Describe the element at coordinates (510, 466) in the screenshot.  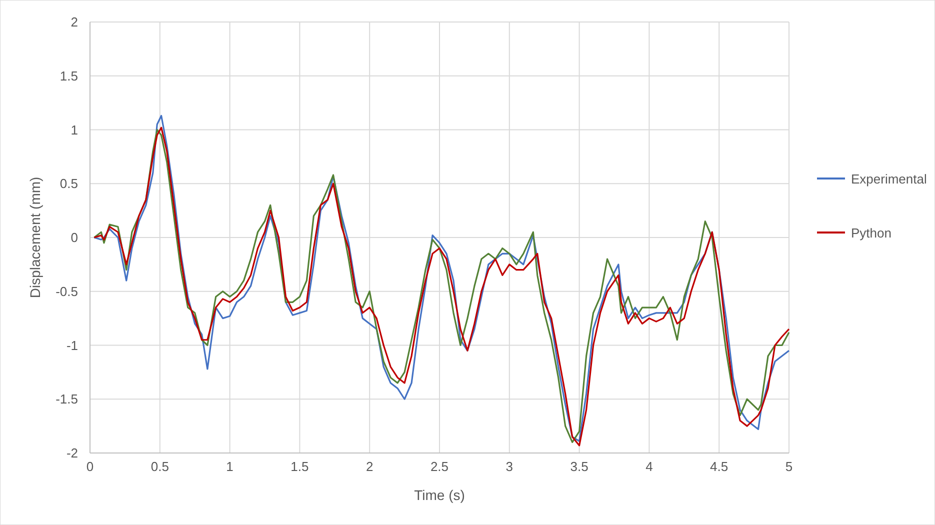
I see `x-tick-label: 3` at that location.